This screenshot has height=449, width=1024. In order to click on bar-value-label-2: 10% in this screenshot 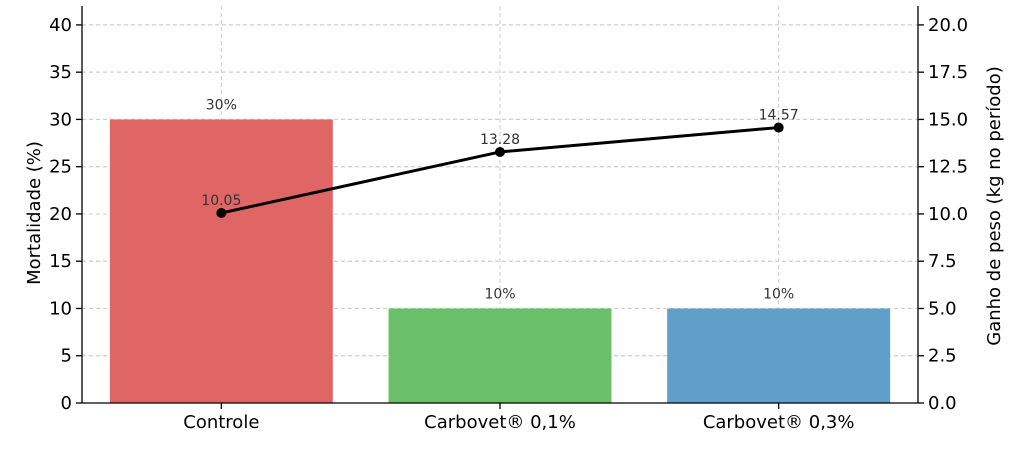, I will do `click(778, 294)`.